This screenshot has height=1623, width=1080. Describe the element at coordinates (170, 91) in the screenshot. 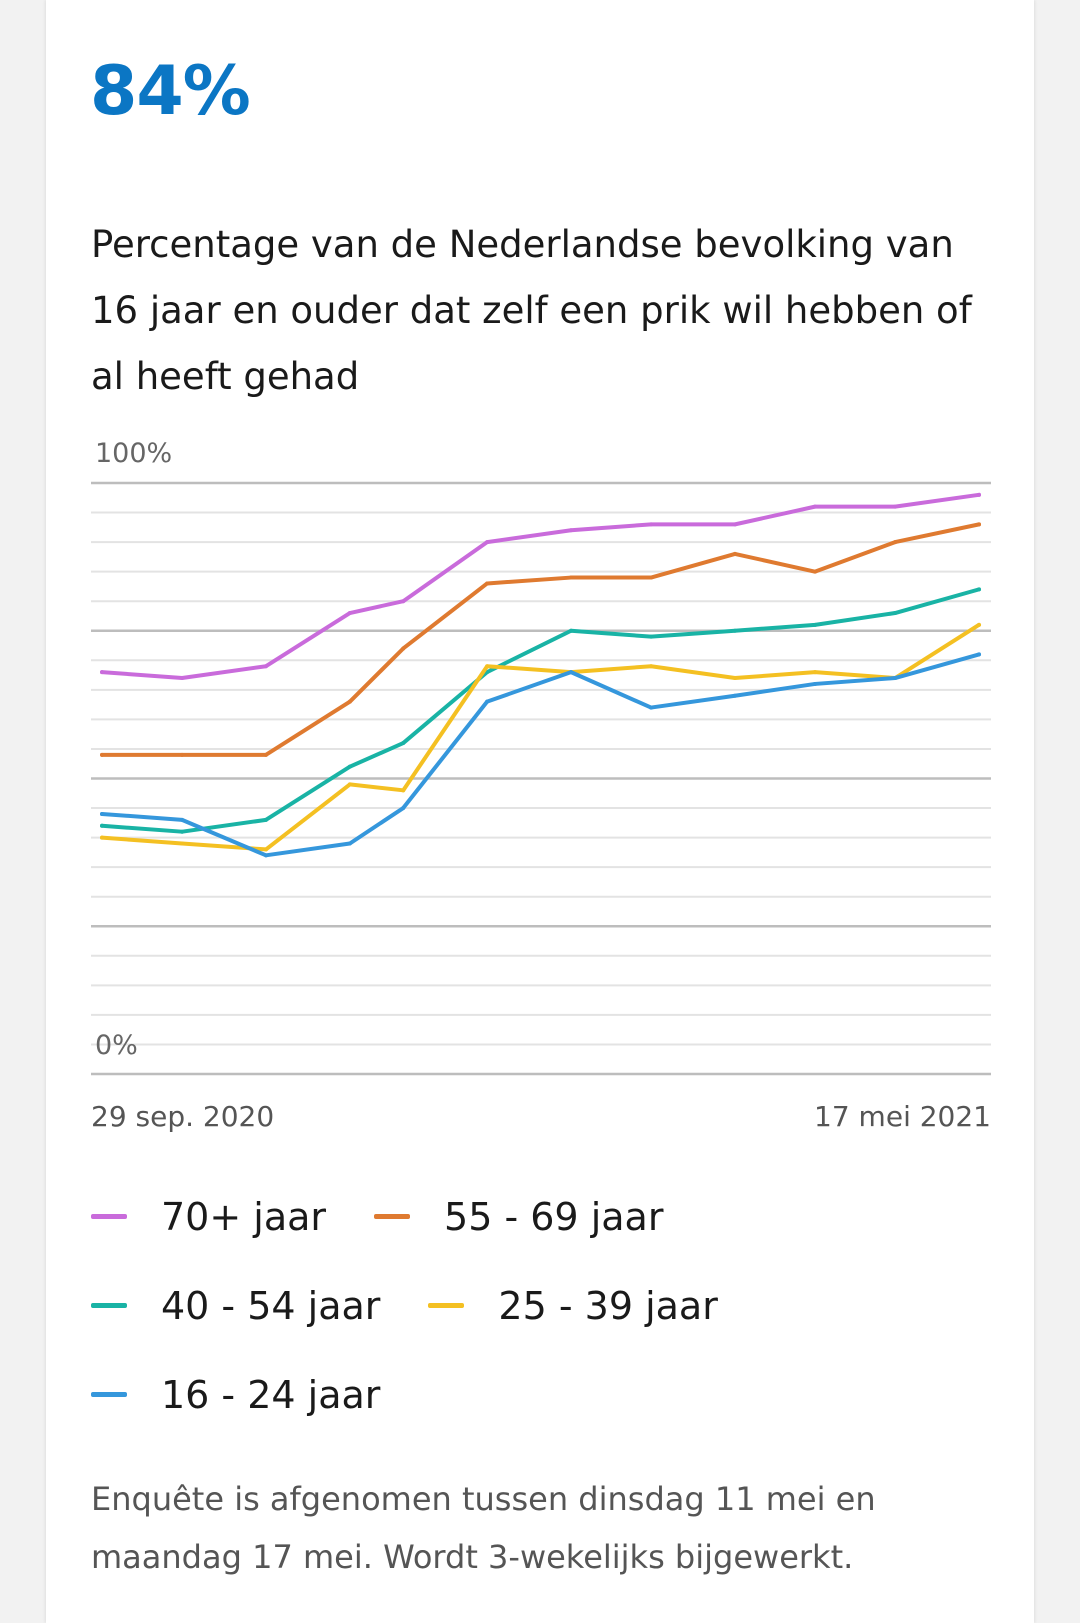

I see `headline-value: 84%` at that location.